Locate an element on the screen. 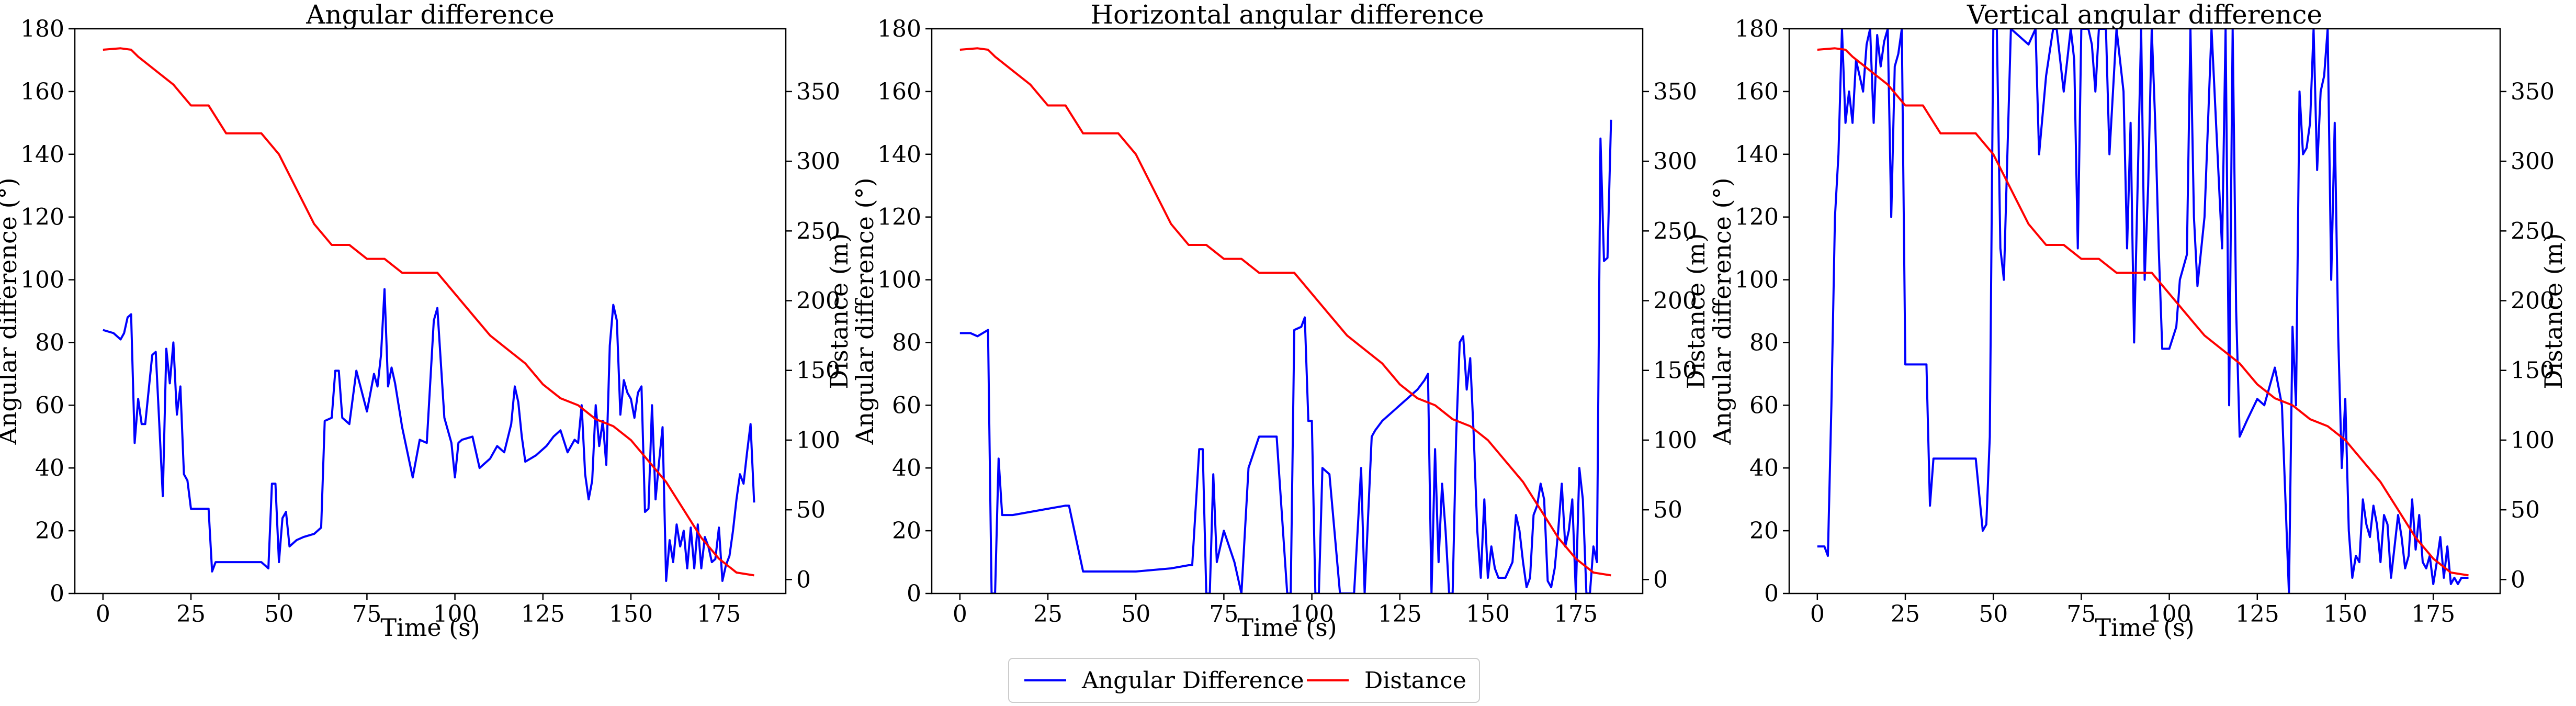 The width and height of the screenshot is (2576, 706). legend-frame is located at coordinates (1244, 680).